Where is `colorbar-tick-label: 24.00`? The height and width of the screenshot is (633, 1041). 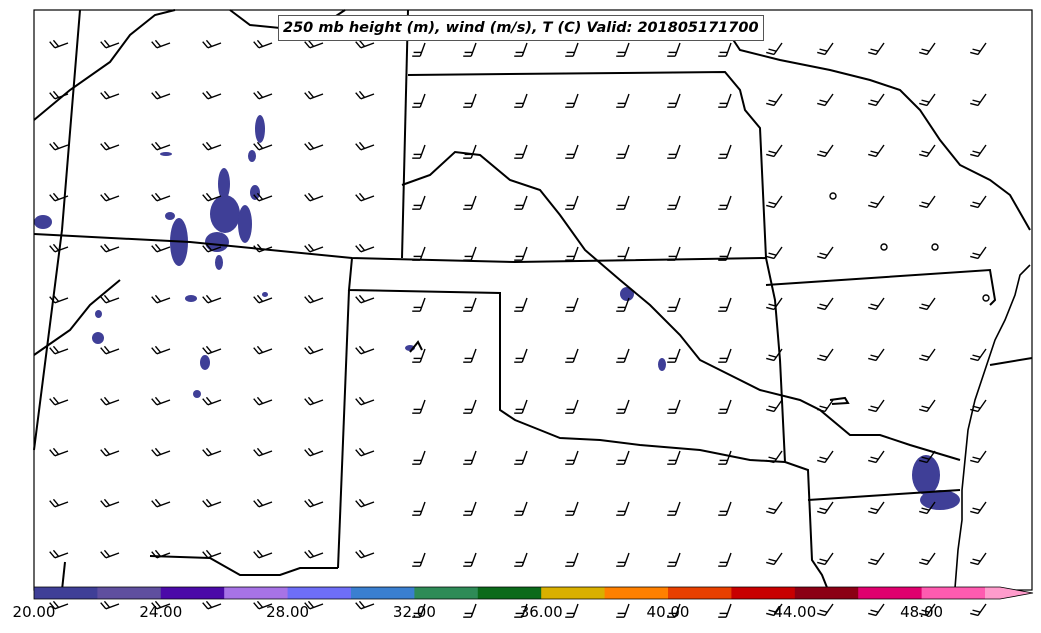
colorbar-tick-label: 24.00 is located at coordinates (161, 612).